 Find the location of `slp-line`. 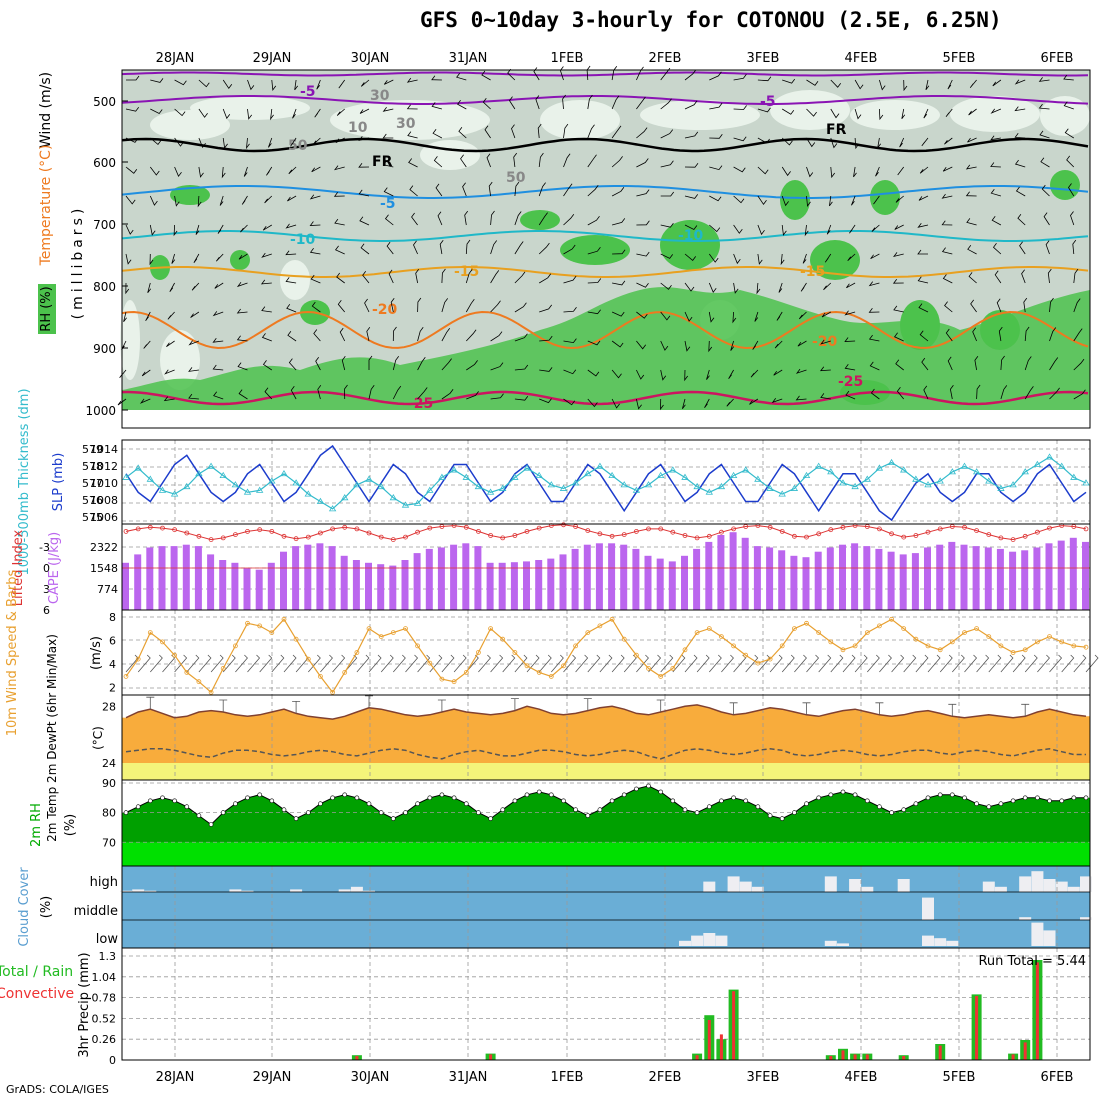

slp-line is located at coordinates (606, 483).